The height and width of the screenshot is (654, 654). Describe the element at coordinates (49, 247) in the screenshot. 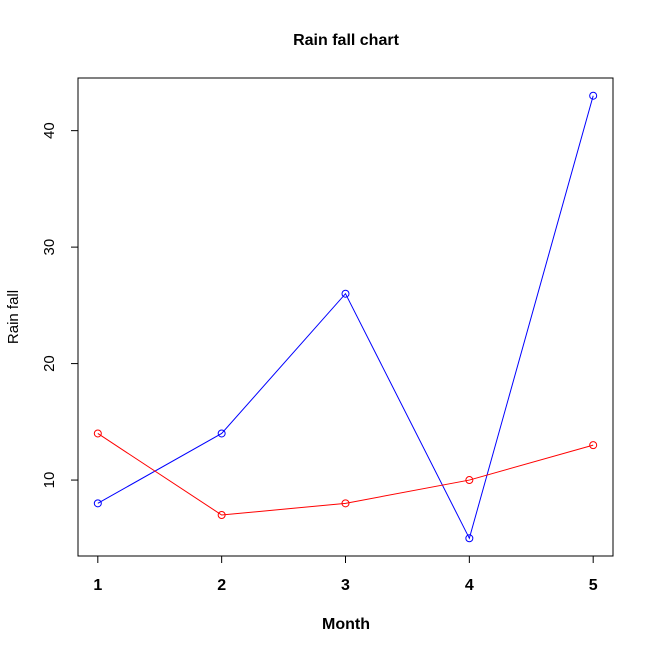

I see `y-tick-label: 30` at that location.